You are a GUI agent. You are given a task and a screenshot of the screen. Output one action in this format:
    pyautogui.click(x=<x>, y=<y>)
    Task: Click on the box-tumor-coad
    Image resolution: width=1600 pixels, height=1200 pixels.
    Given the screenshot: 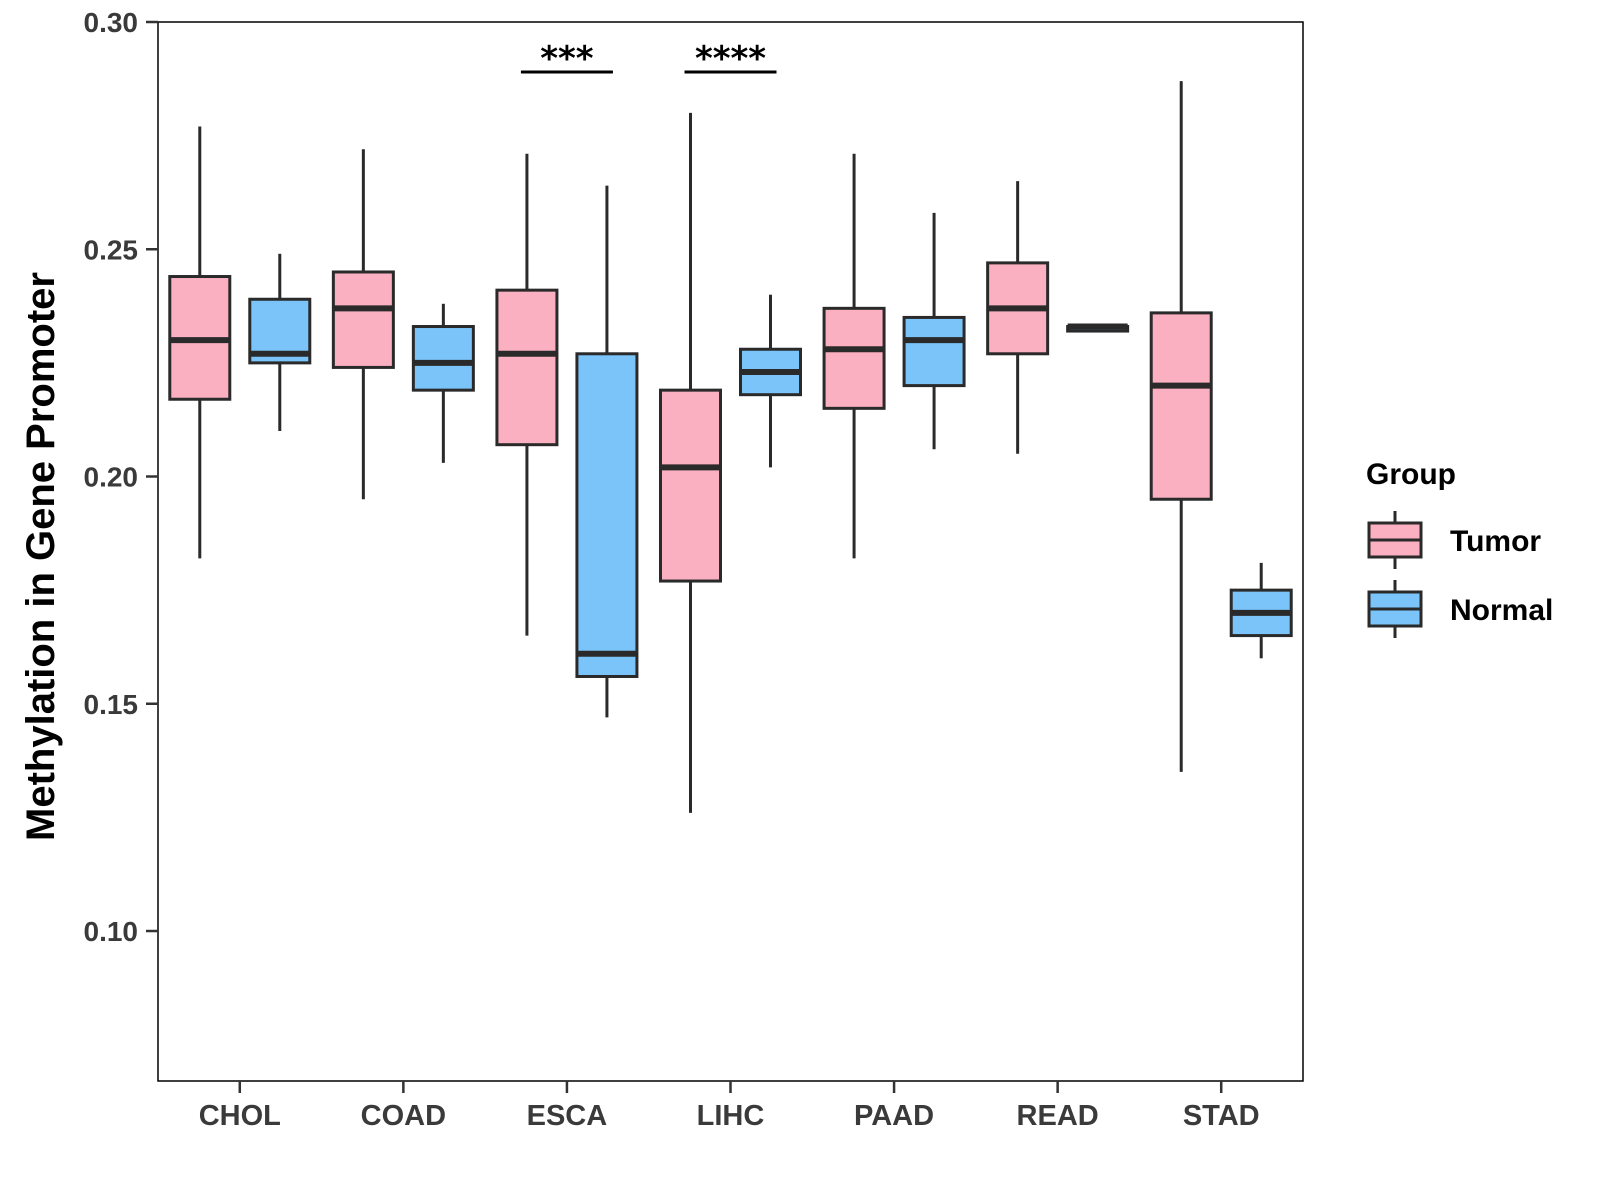 What is the action you would take?
    pyautogui.click(x=363, y=324)
    